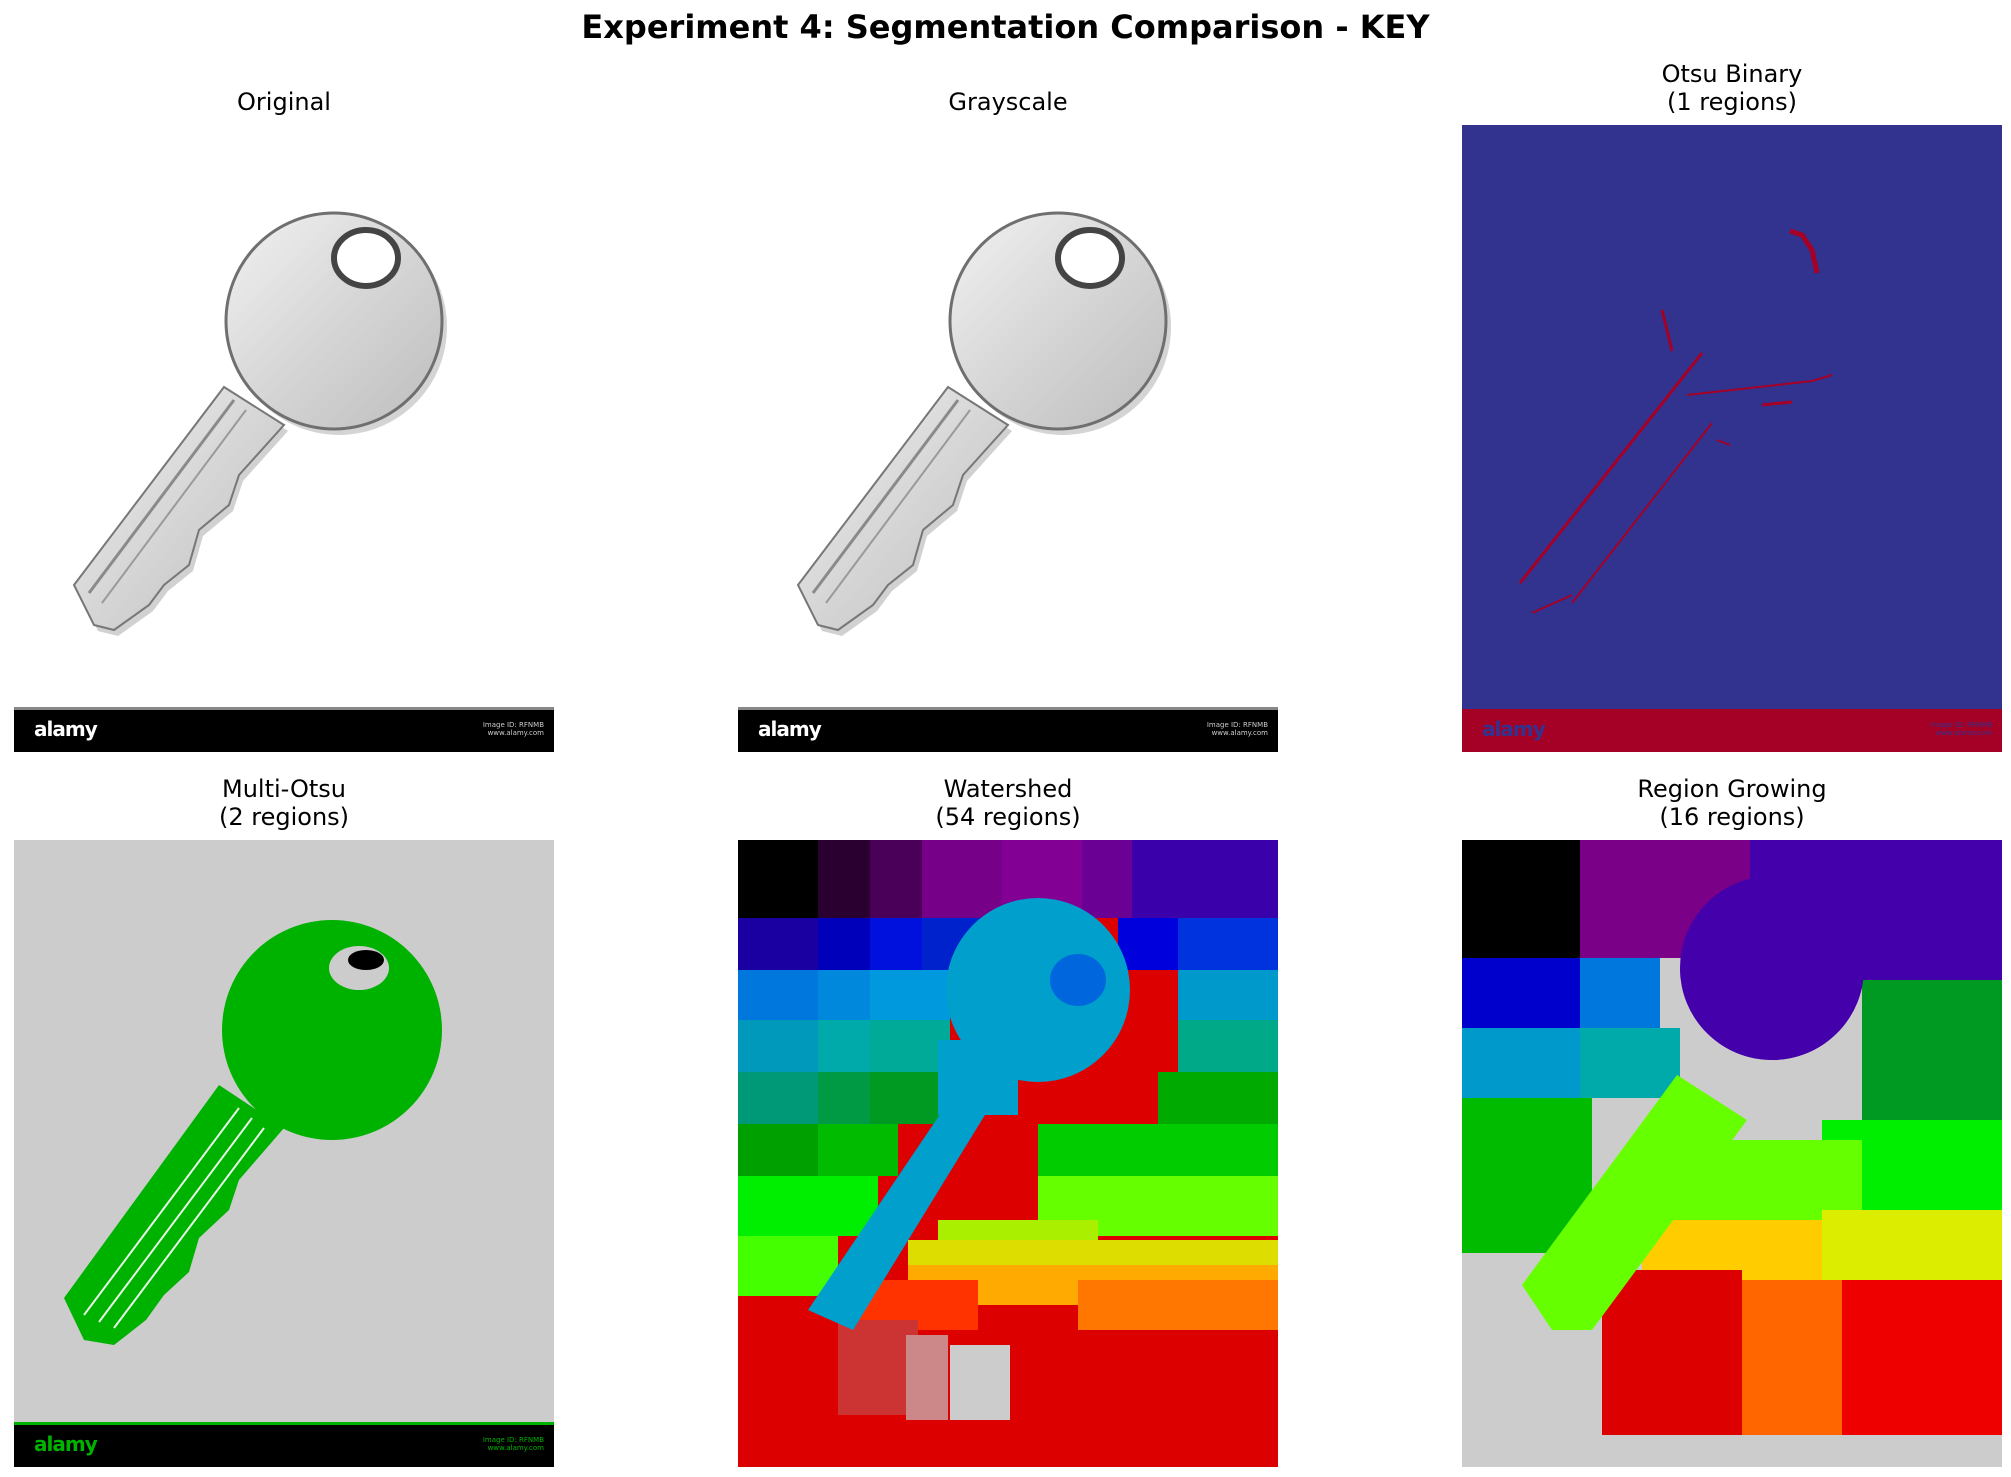 This screenshot has height=1477, width=2011. I want to click on panel-regiongrowing-image, so click(1732, 1153).